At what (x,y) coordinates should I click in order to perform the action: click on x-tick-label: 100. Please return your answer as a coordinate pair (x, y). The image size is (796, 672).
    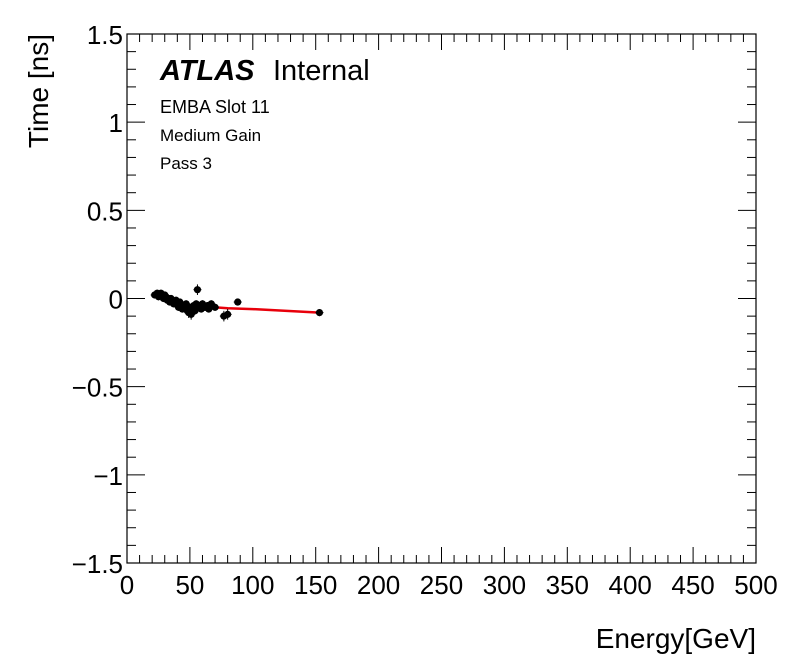
    Looking at the image, I should click on (252, 585).